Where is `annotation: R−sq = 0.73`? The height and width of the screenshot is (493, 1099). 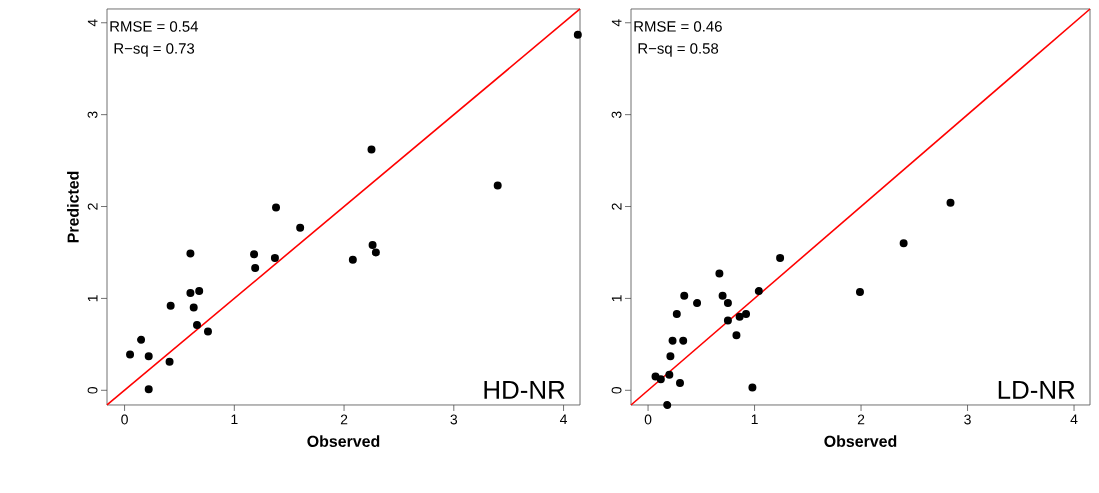 annotation: R−sq = 0.73 is located at coordinates (154, 50).